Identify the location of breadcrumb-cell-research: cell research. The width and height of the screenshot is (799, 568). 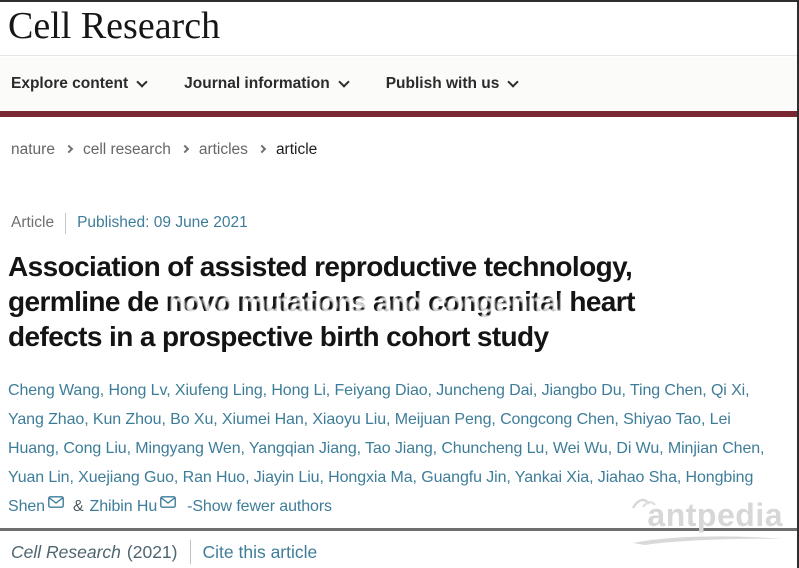
(126, 149).